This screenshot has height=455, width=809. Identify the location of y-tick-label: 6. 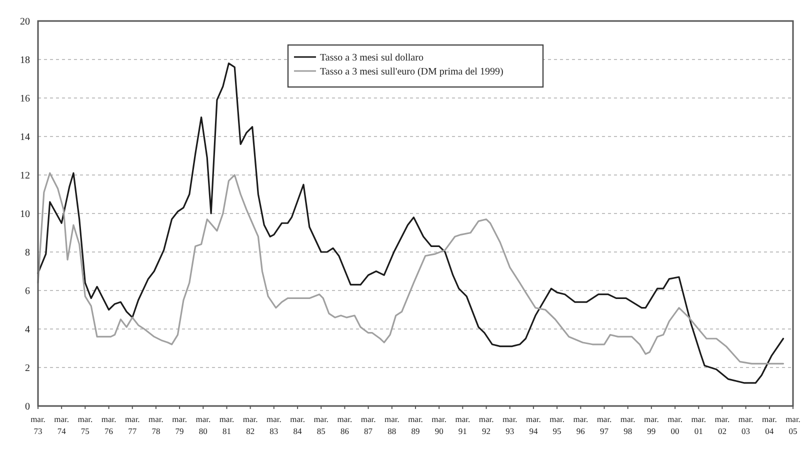
(27, 291).